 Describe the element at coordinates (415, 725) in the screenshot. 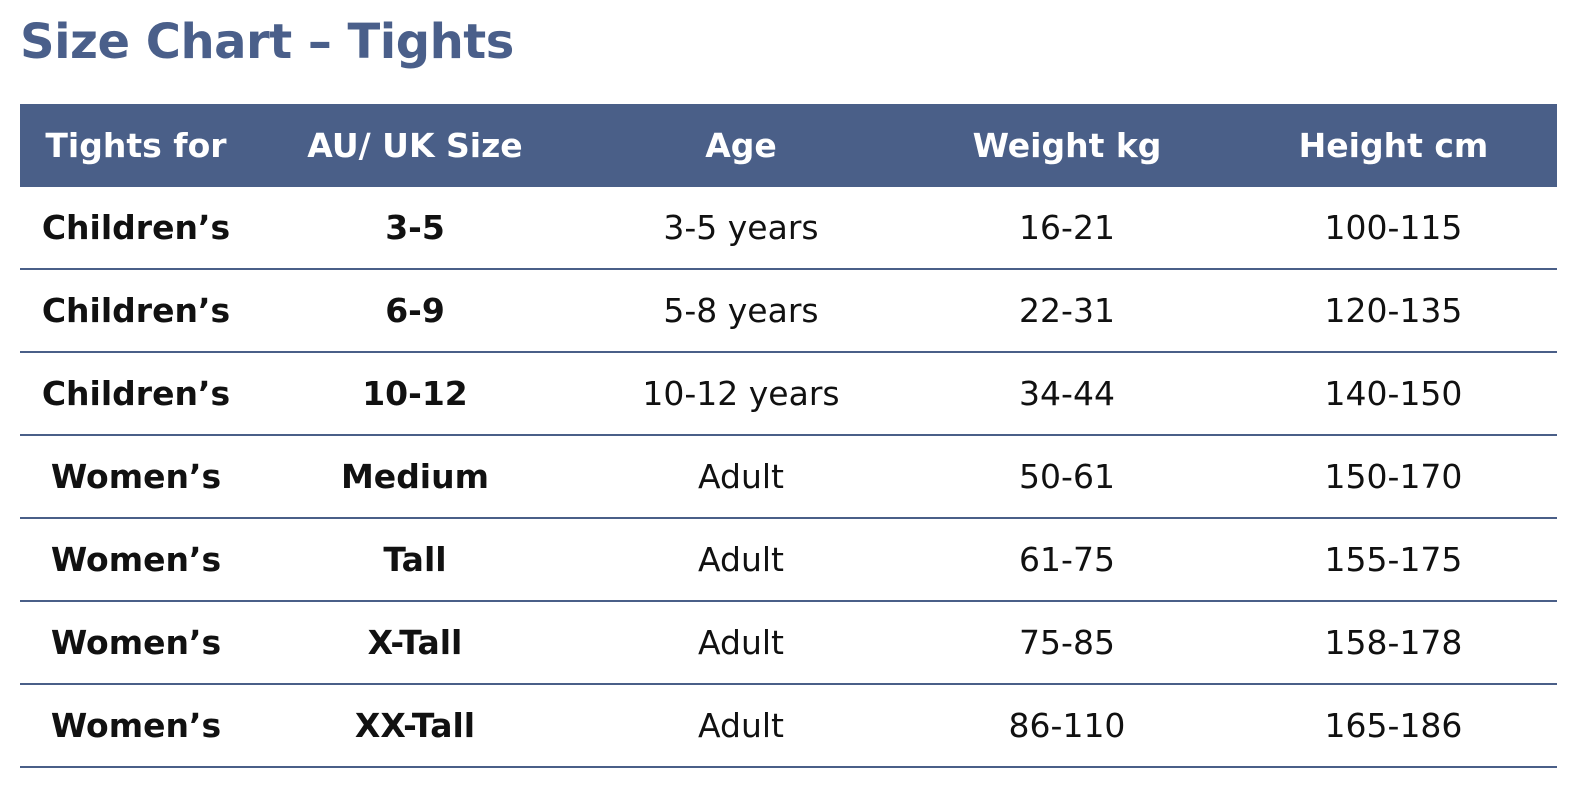

I see `table-cell: XX-Tall` at that location.